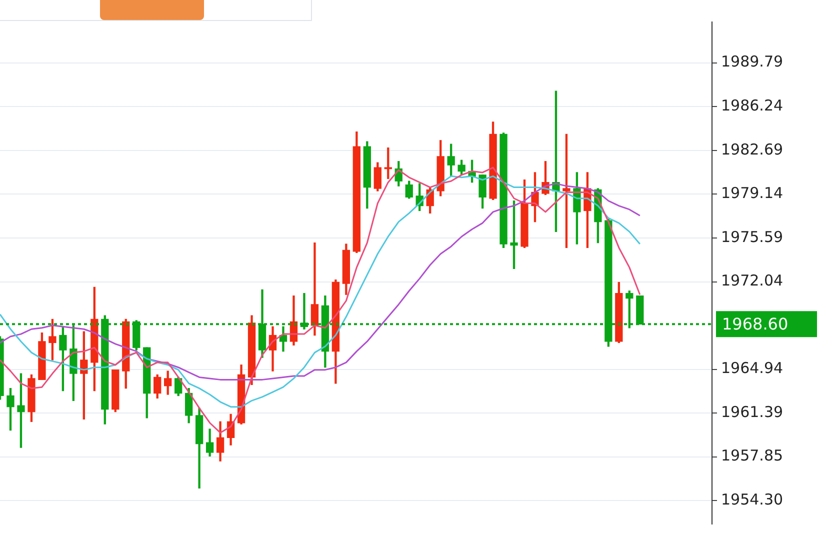 This screenshot has width=830, height=537. I want to click on y-tick-label: 1989.79, so click(752, 61).